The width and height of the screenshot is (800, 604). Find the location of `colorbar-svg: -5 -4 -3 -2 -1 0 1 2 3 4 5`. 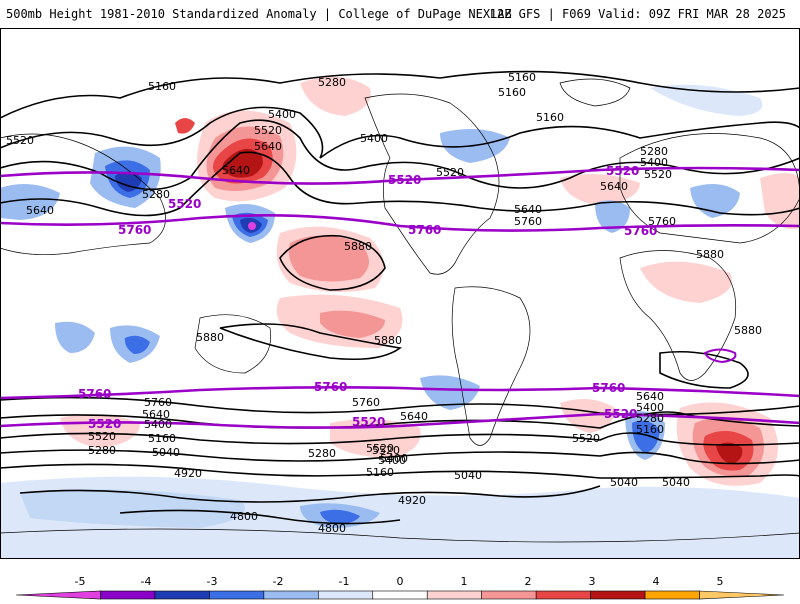

colorbar-svg: -5 -4 -3 -2 -1 0 1 2 3 4 5 is located at coordinates (400, 587).